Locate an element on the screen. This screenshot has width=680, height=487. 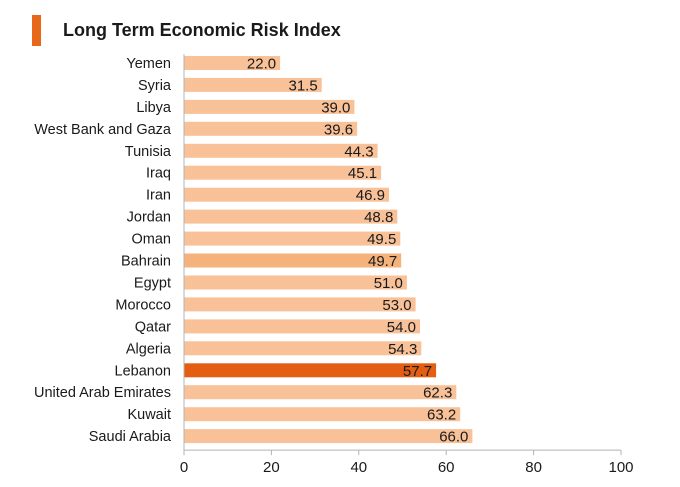
bar-iran is located at coordinates (286, 194).